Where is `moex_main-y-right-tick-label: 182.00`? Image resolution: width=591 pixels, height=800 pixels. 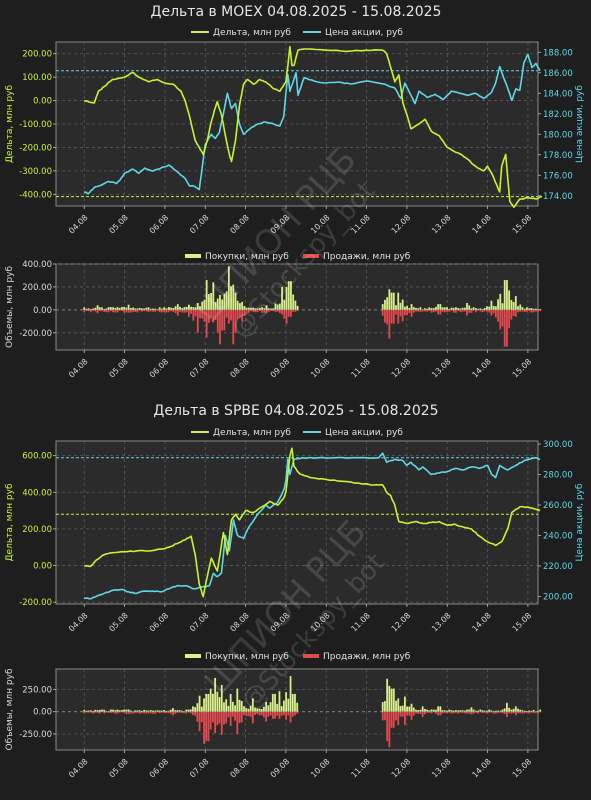 moex_main-y-right-tick-label: 182.00 is located at coordinates (558, 115).